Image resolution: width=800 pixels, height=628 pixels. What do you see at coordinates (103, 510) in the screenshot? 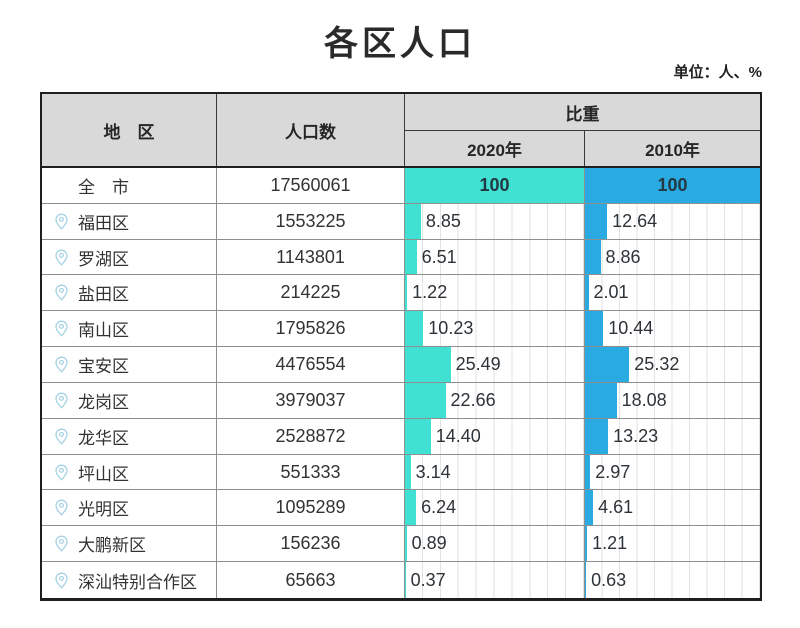
I see `district-label: 光明区` at bounding box center [103, 510].